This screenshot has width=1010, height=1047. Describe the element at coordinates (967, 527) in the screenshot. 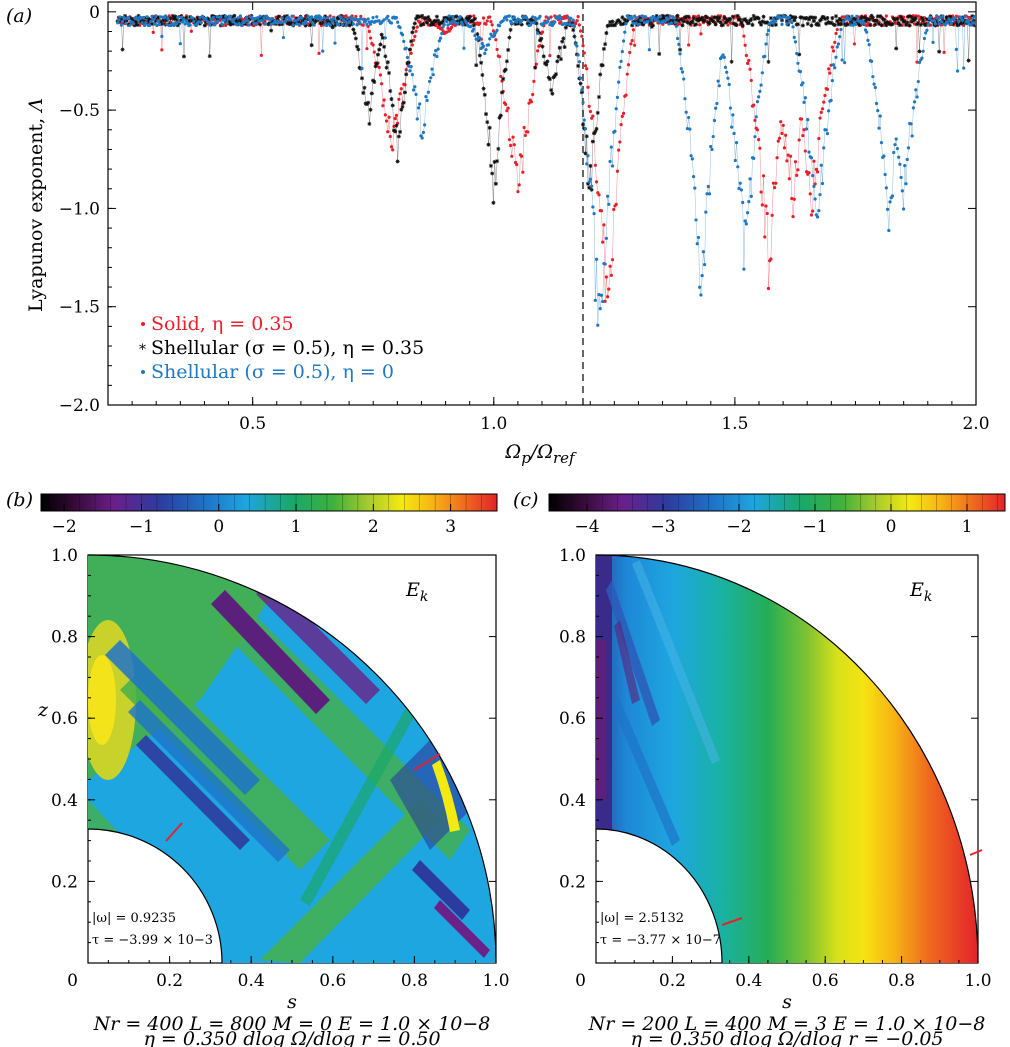

I see `colorbar-tick-label: 1` at that location.